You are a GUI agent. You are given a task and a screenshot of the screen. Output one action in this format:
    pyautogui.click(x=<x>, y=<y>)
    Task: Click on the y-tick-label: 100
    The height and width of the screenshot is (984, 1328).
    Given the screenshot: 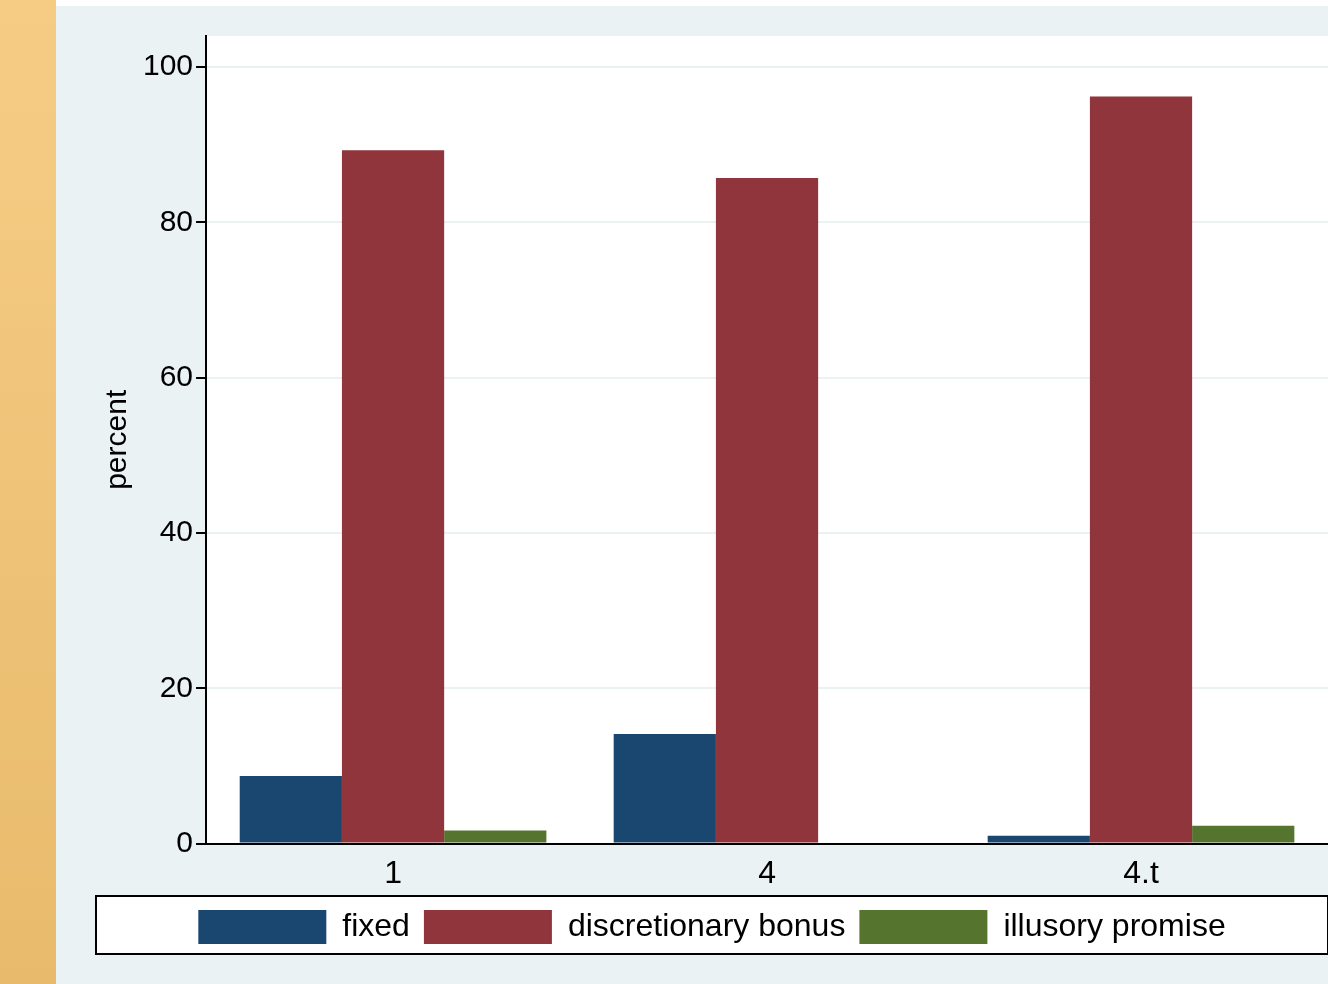 What is the action you would take?
    pyautogui.click(x=168, y=65)
    